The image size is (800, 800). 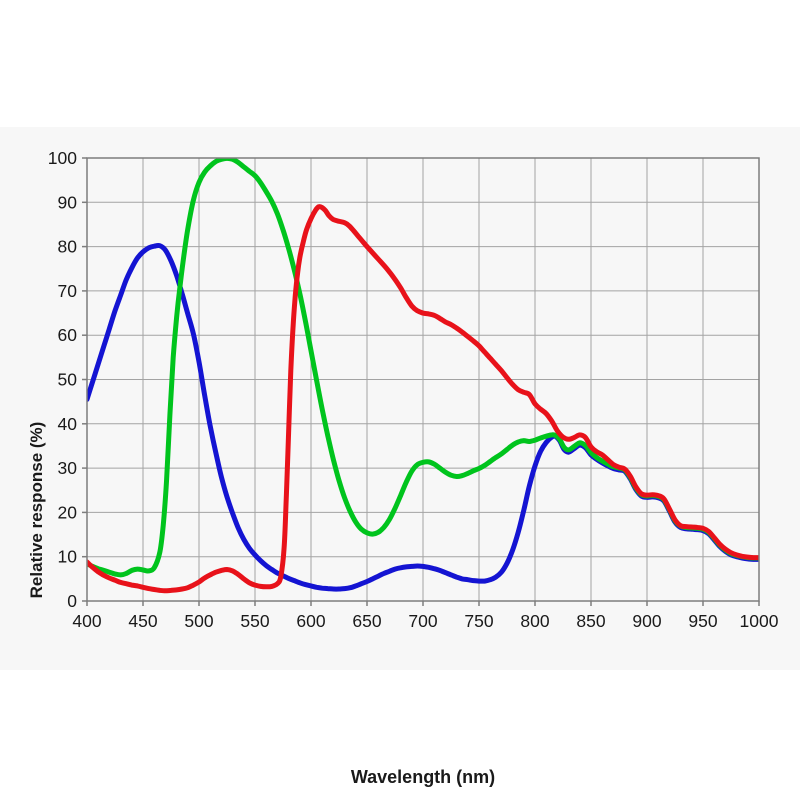 What do you see at coordinates (86, 621) in the screenshot?
I see `x-tick-label: 400` at bounding box center [86, 621].